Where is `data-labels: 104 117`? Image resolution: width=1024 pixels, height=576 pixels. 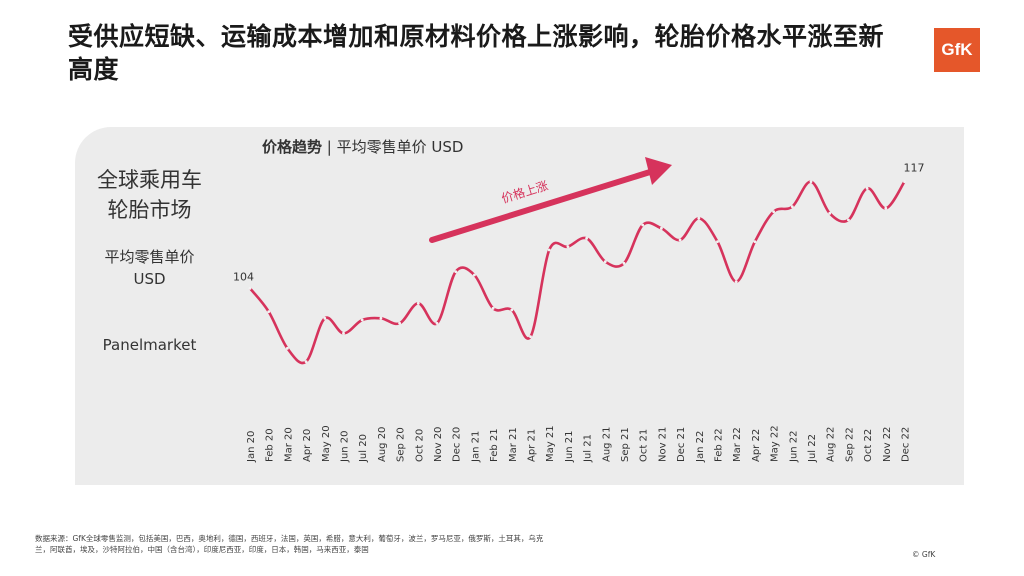
data-labels: 104 117 is located at coordinates (579, 223).